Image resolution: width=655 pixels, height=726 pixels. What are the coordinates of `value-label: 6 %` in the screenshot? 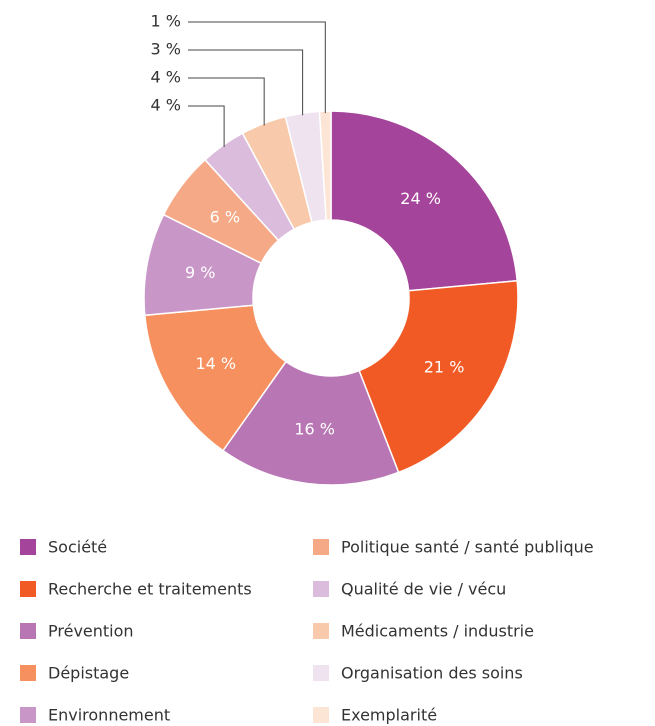 It's located at (225, 216).